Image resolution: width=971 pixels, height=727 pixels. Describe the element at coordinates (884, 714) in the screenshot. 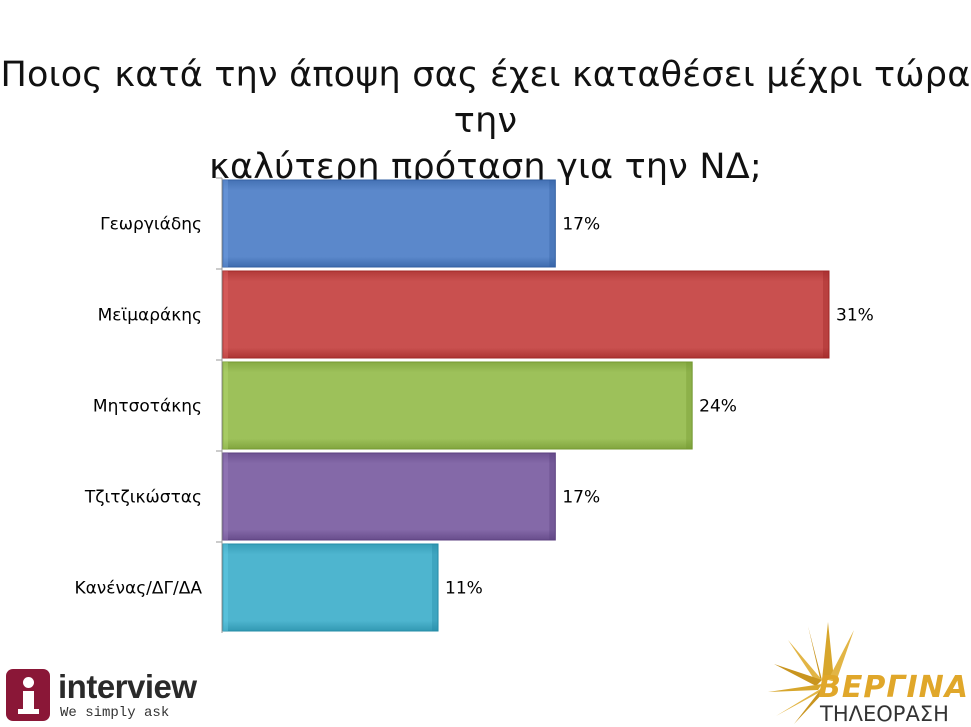

I see `vergina-logo-sub: ΤΗΛΕΟΡΑΣΗ` at that location.